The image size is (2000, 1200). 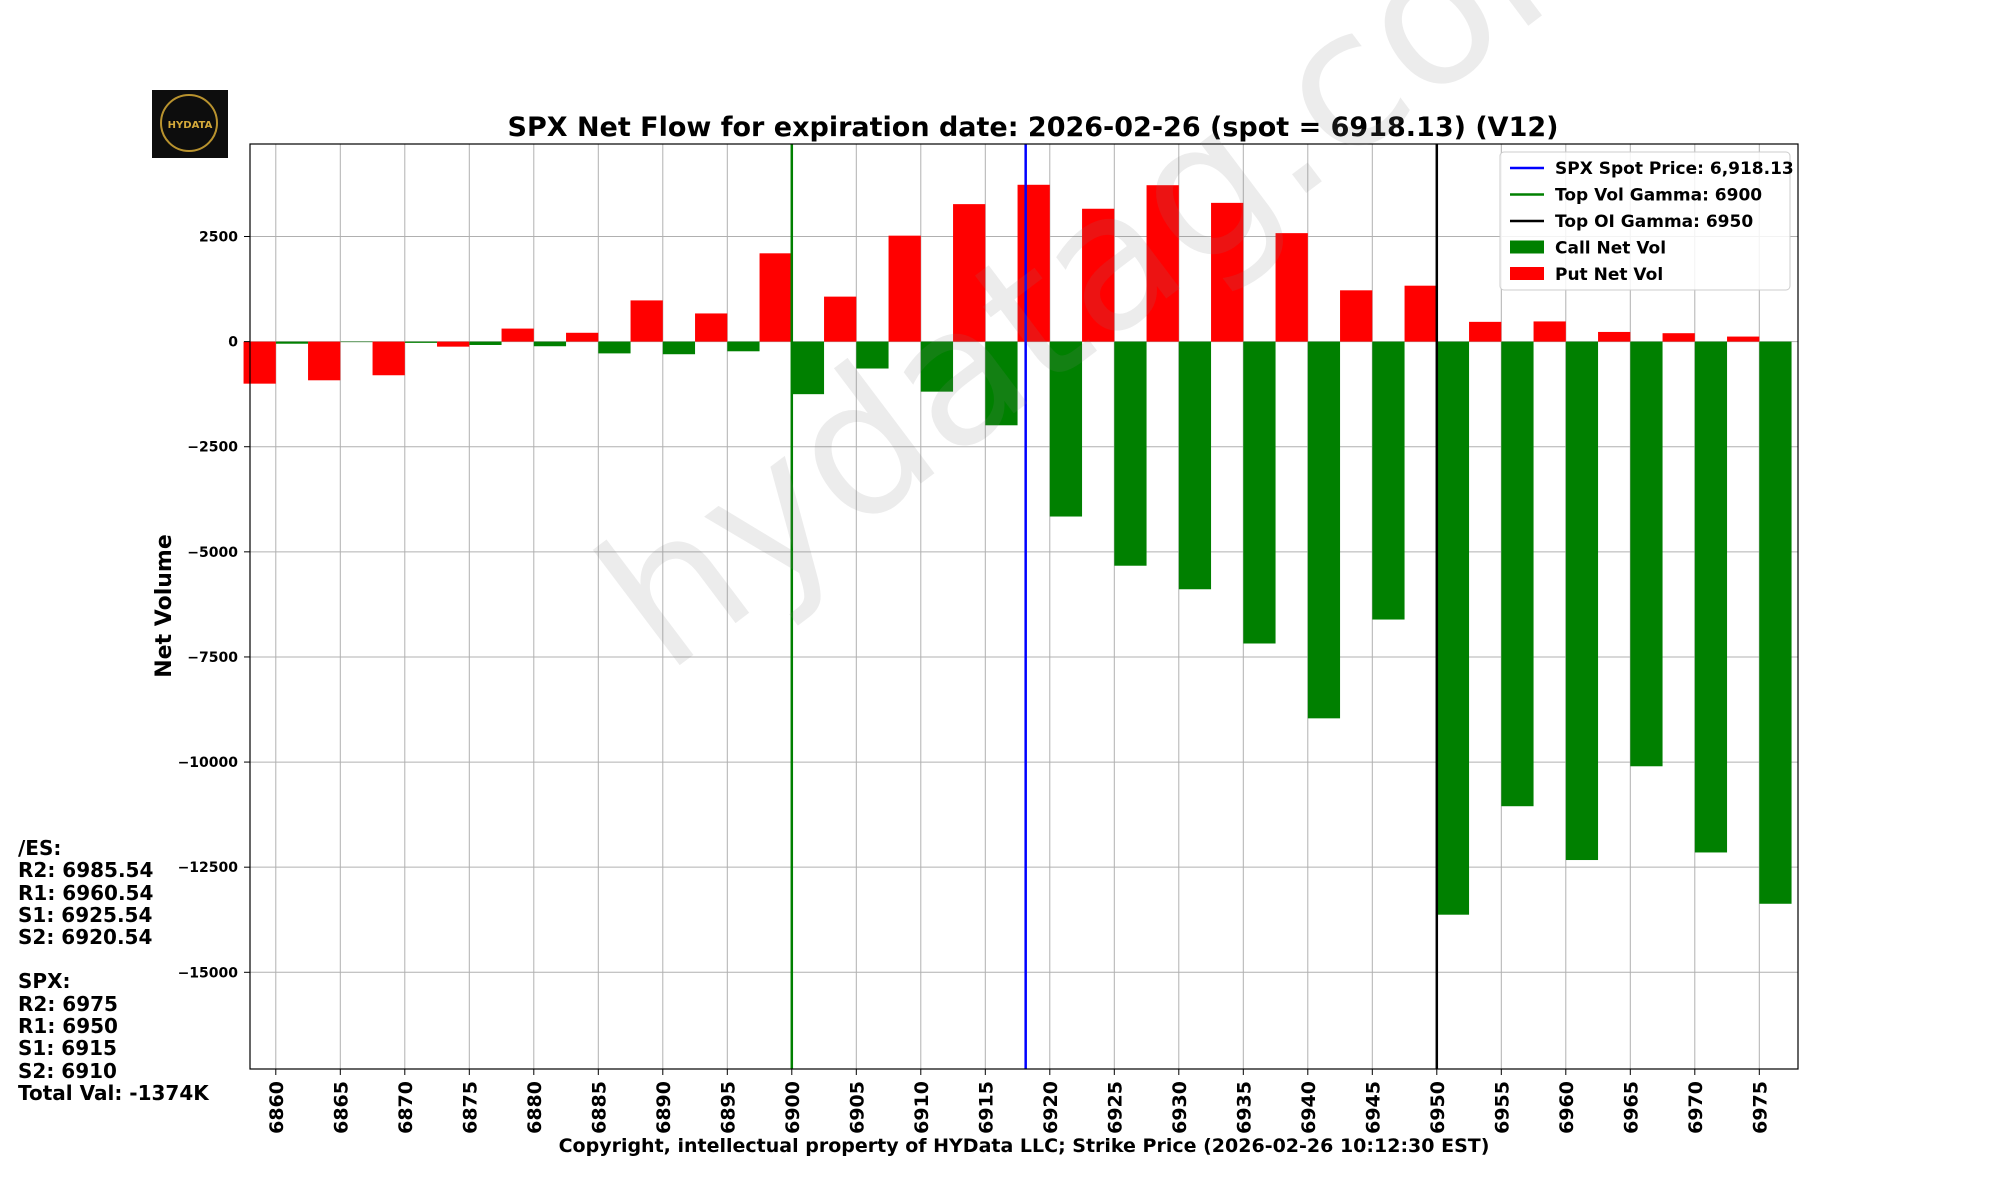 I want to click on x-tick-label: 6940, so click(x=1309, y=1107).